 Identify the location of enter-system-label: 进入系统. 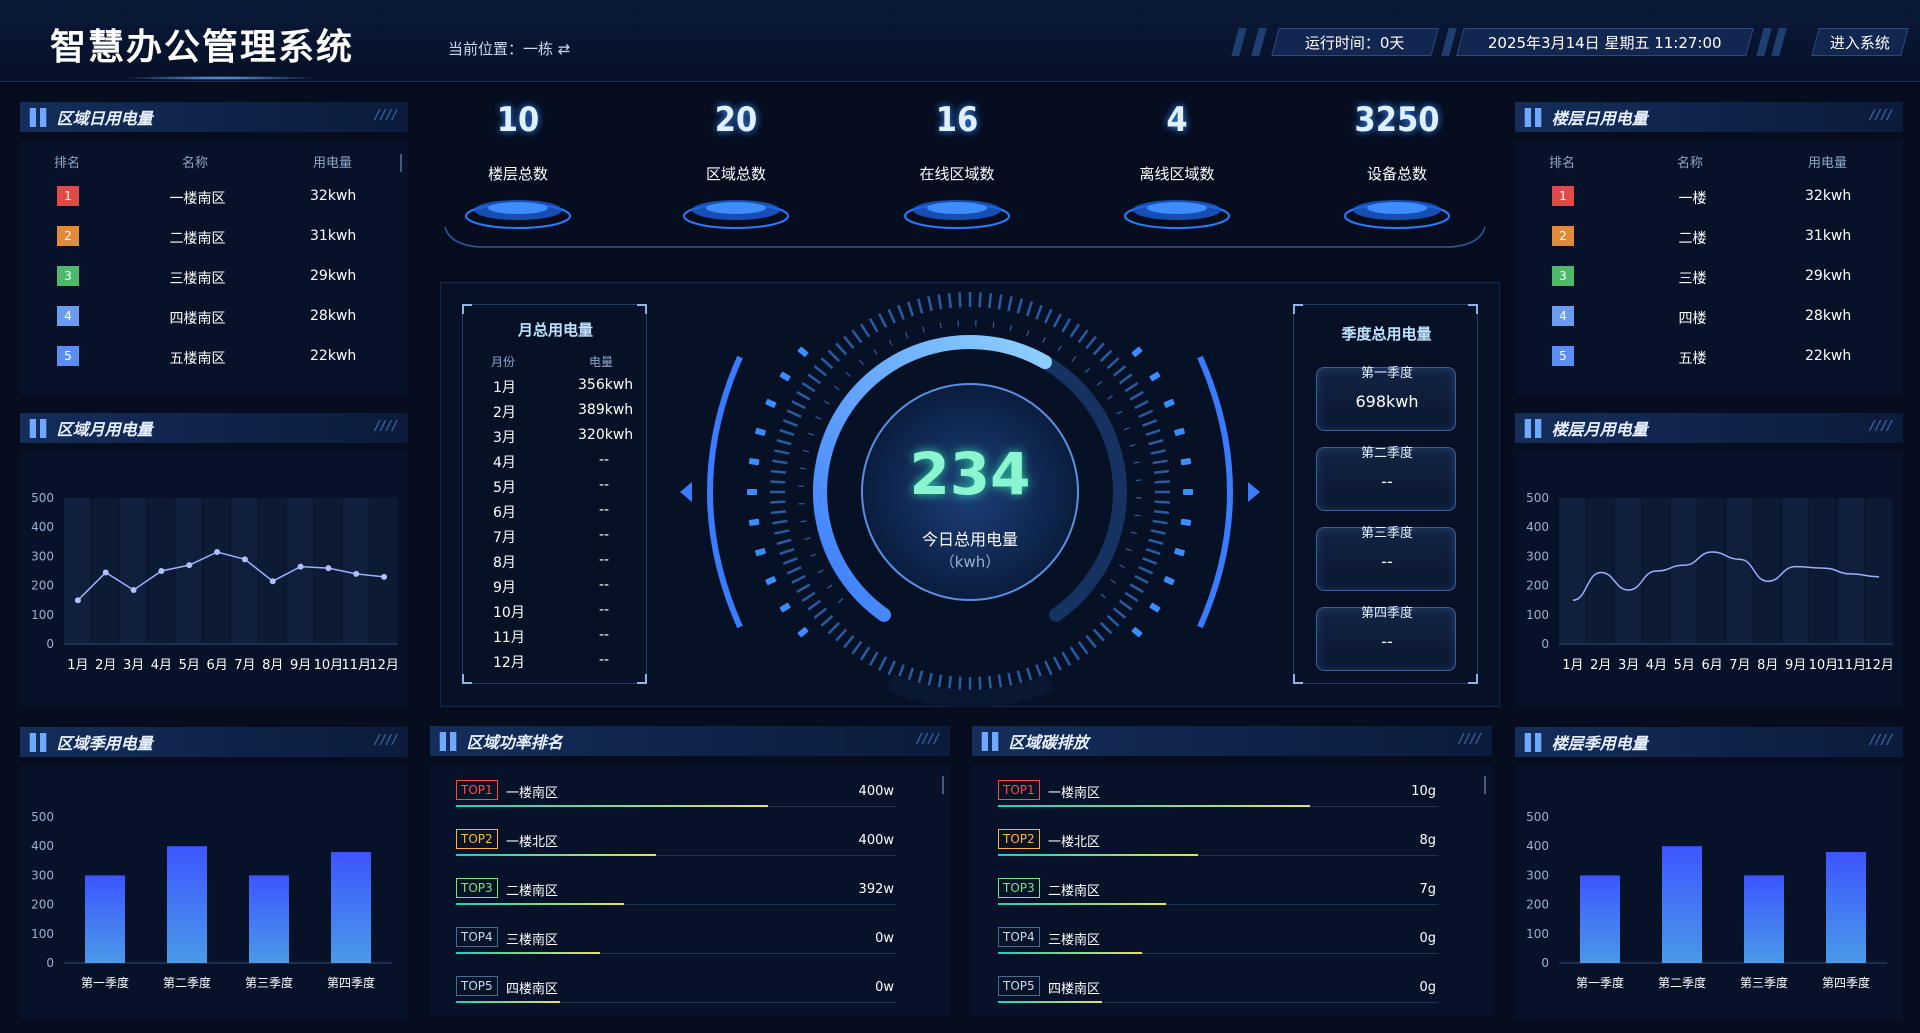
(1859, 42).